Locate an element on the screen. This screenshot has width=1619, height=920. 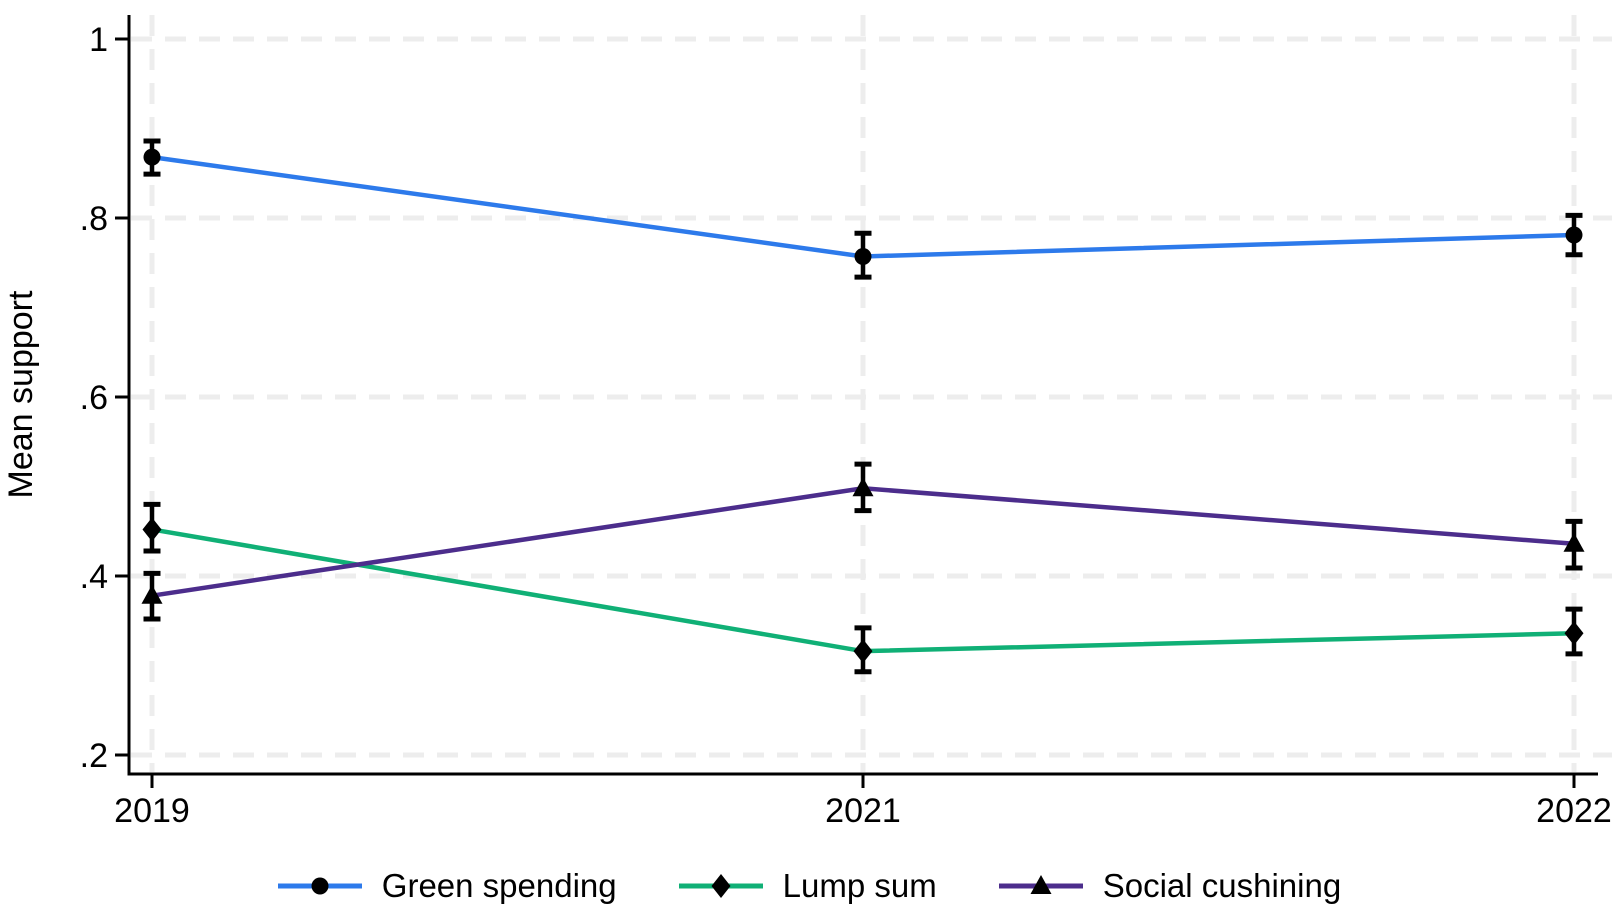
x-tick-label: 2022 is located at coordinates (1574, 810).